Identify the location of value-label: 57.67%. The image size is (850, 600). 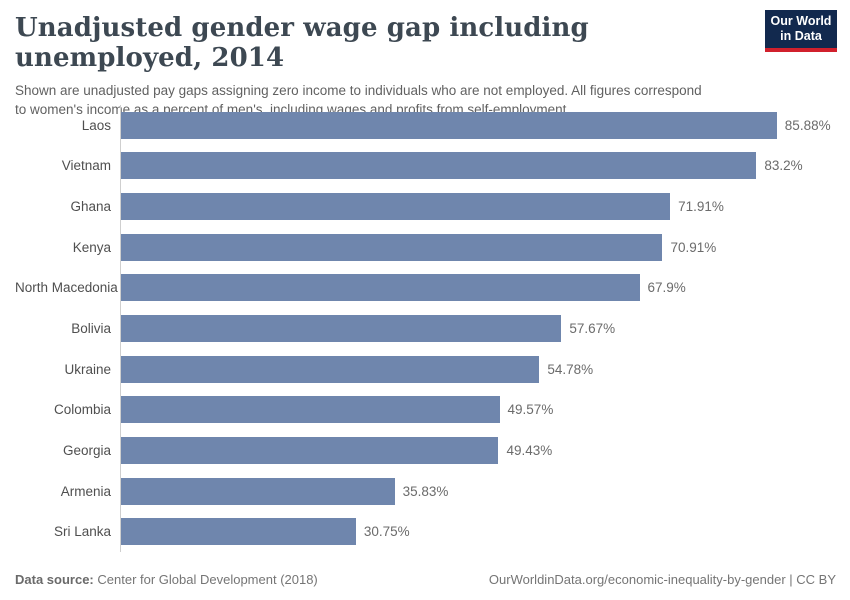
(592, 329).